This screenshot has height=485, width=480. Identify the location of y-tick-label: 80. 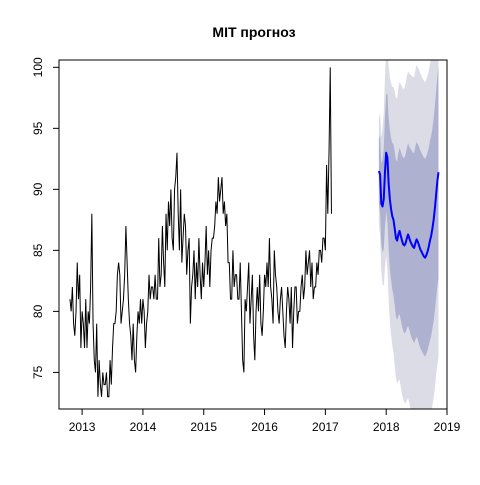
(38, 311).